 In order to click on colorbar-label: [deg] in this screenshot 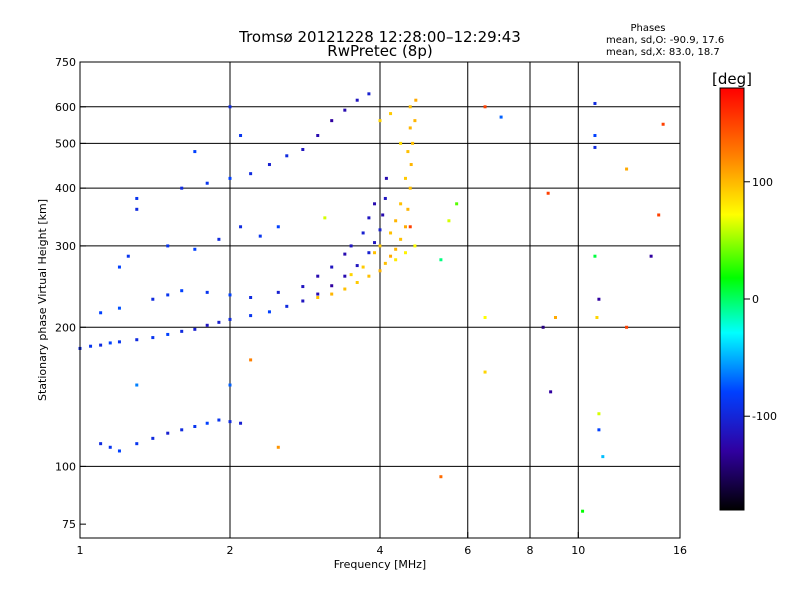, I will do `click(732, 79)`.